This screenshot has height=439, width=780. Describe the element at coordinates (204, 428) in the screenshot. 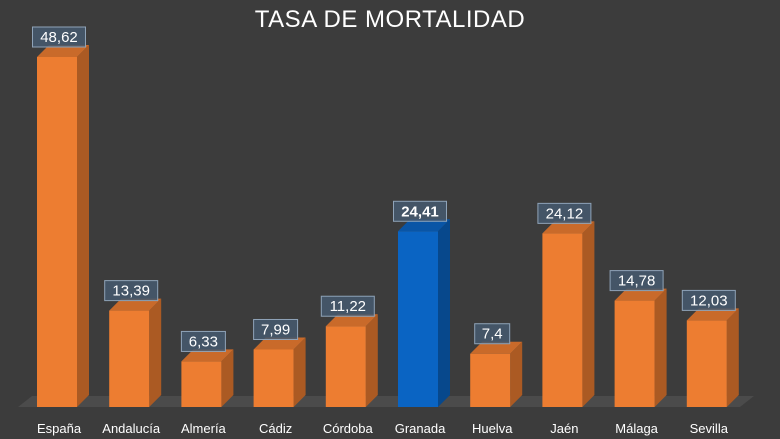

I see `category-label: Almería` at that location.